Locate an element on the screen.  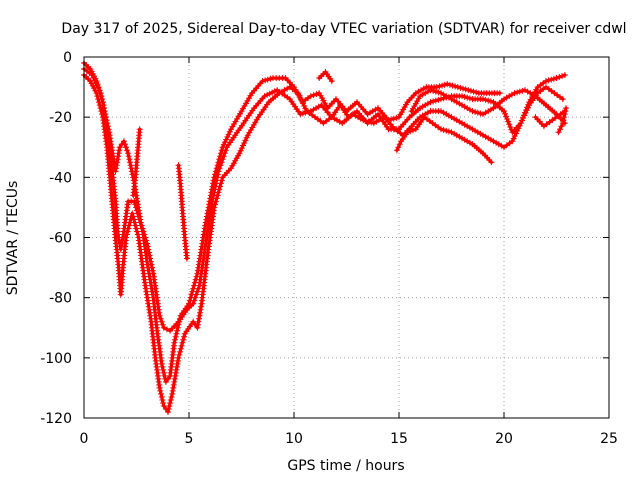
y-tick-label: -80 is located at coordinates (60, 299).